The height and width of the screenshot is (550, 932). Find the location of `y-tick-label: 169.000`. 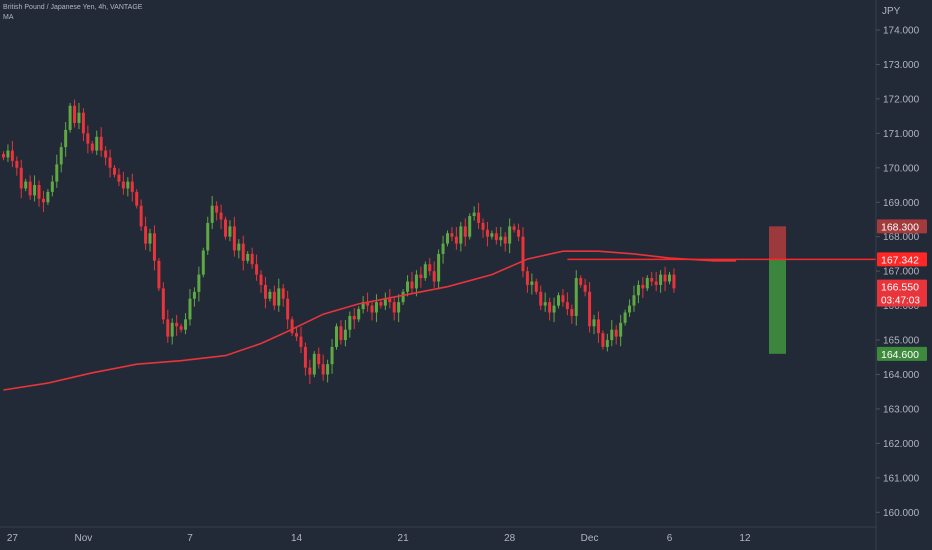

y-tick-label: 169.000 is located at coordinates (901, 203).